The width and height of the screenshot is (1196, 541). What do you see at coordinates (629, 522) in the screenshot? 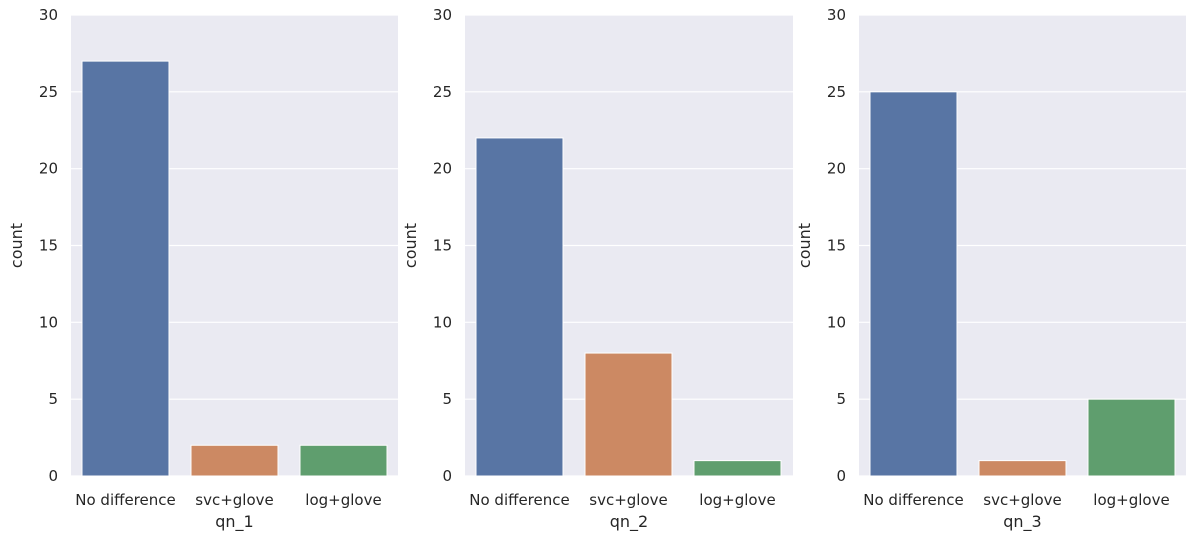
I see `x-axis-label: qn_2` at bounding box center [629, 522].